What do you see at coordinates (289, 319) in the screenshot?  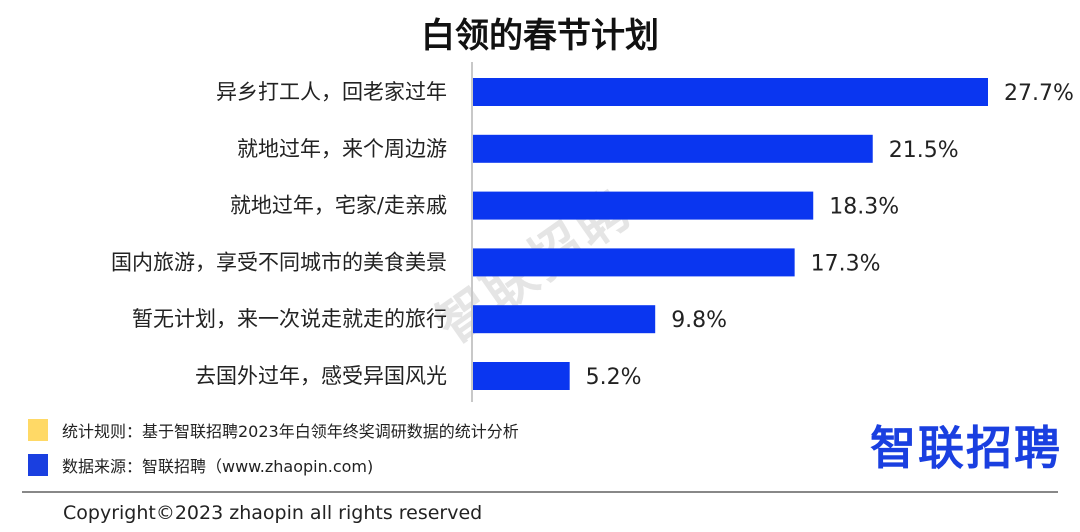 I see `category-label: 暂无计划，来一次说走就走的旅行` at bounding box center [289, 319].